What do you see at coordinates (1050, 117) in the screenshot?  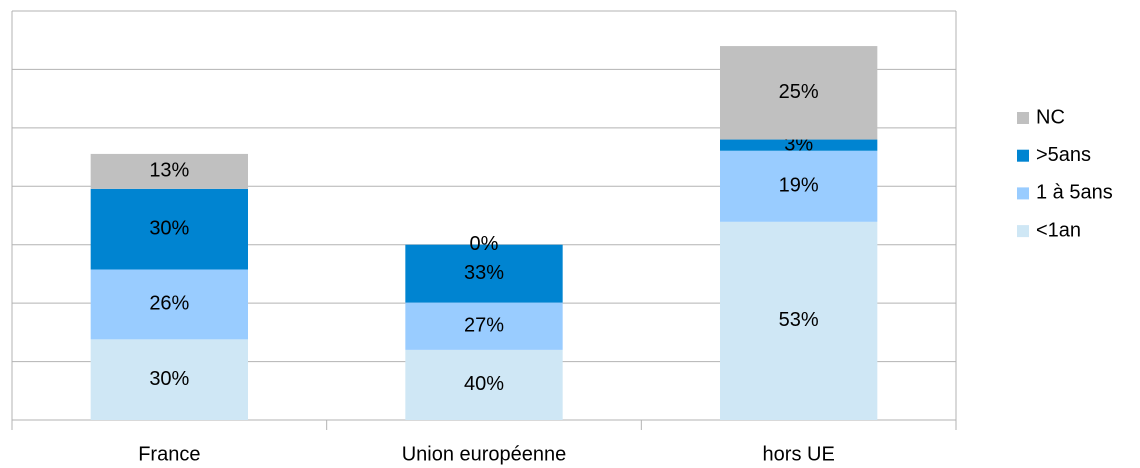 I see `legend-label: NC` at bounding box center [1050, 117].